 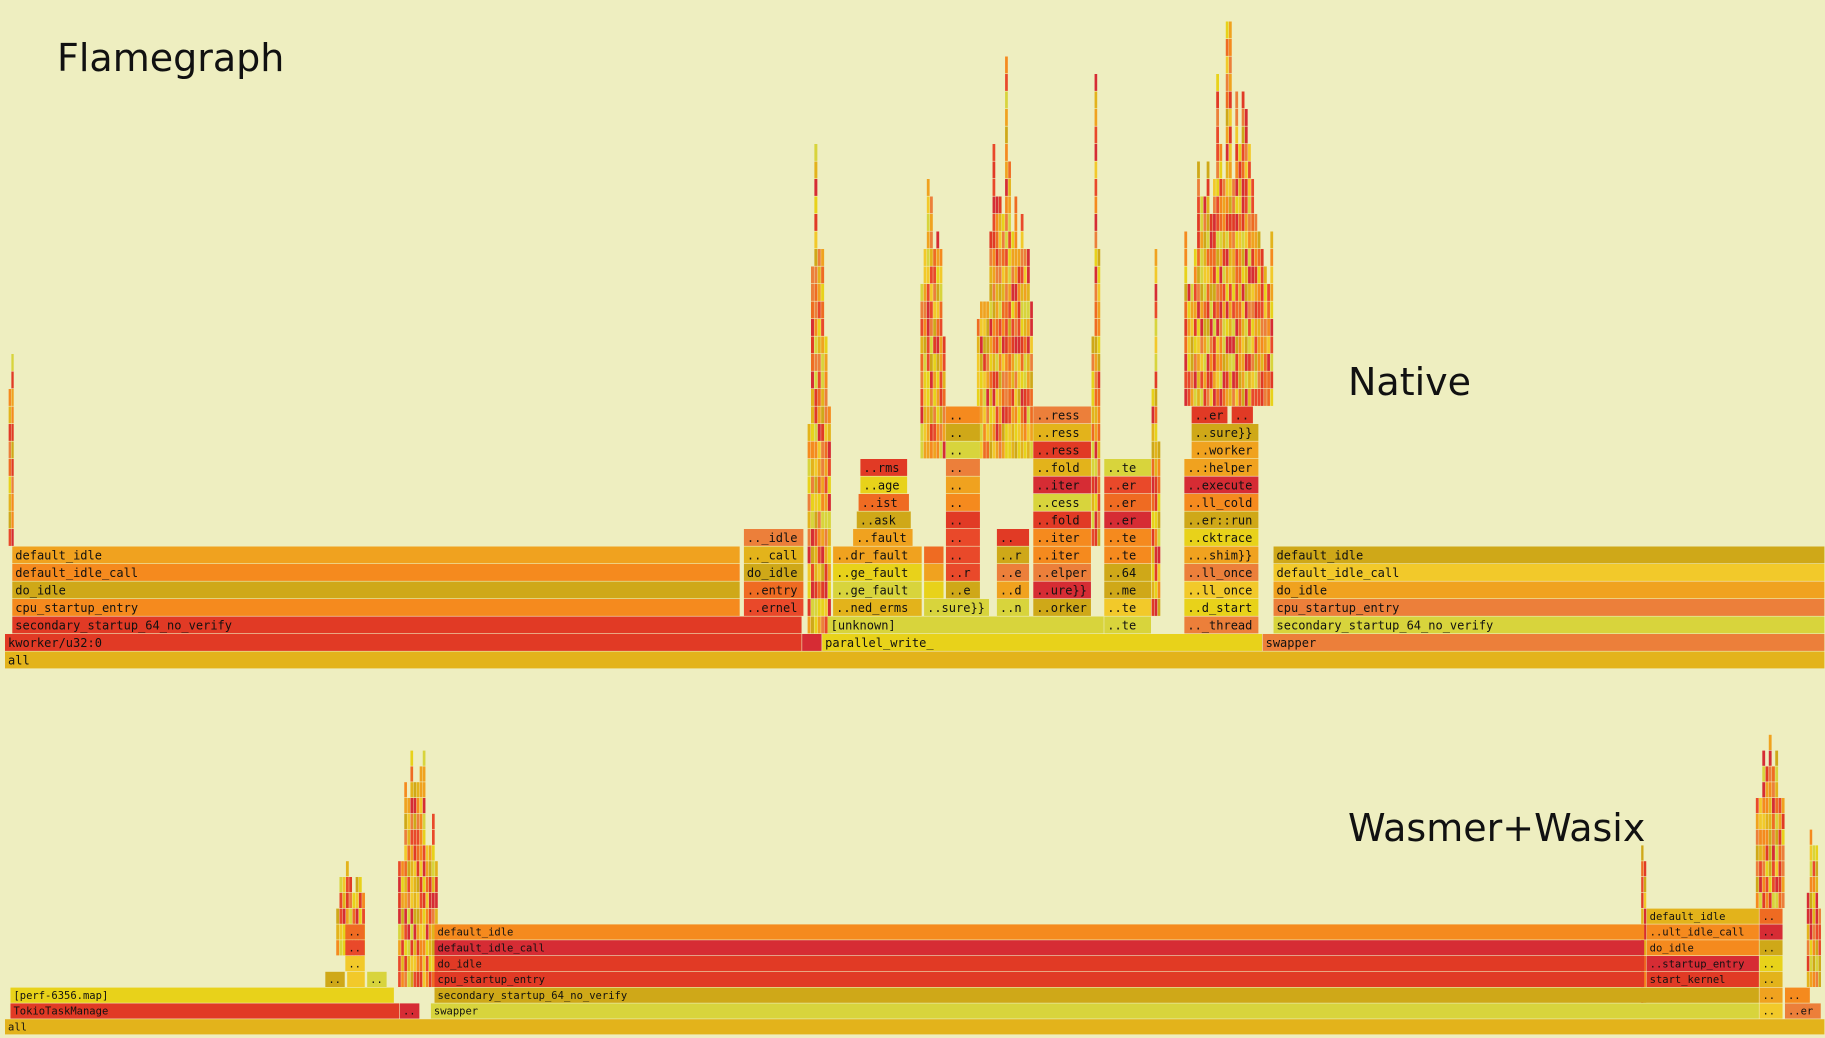 I want to click on wasmer-wasix-frame, so click(x=1039, y=932).